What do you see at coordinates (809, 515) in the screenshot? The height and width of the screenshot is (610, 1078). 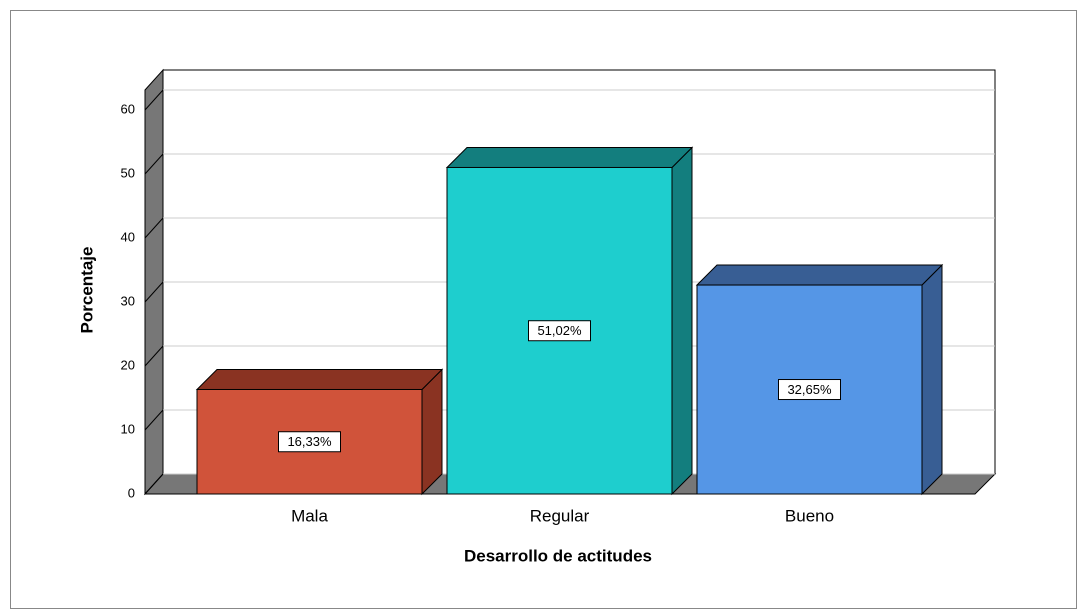 I see `x-tick-label: Bueno` at bounding box center [809, 515].